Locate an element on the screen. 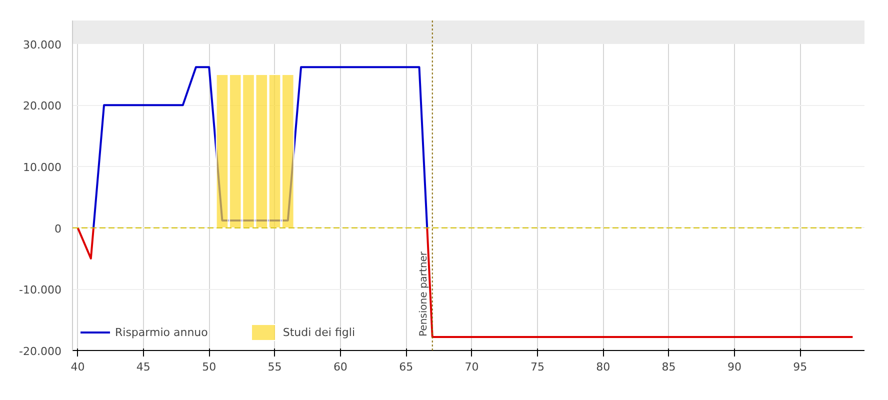 The width and height of the screenshot is (888, 400). y-tick-label: 30.000 is located at coordinates (42, 45).